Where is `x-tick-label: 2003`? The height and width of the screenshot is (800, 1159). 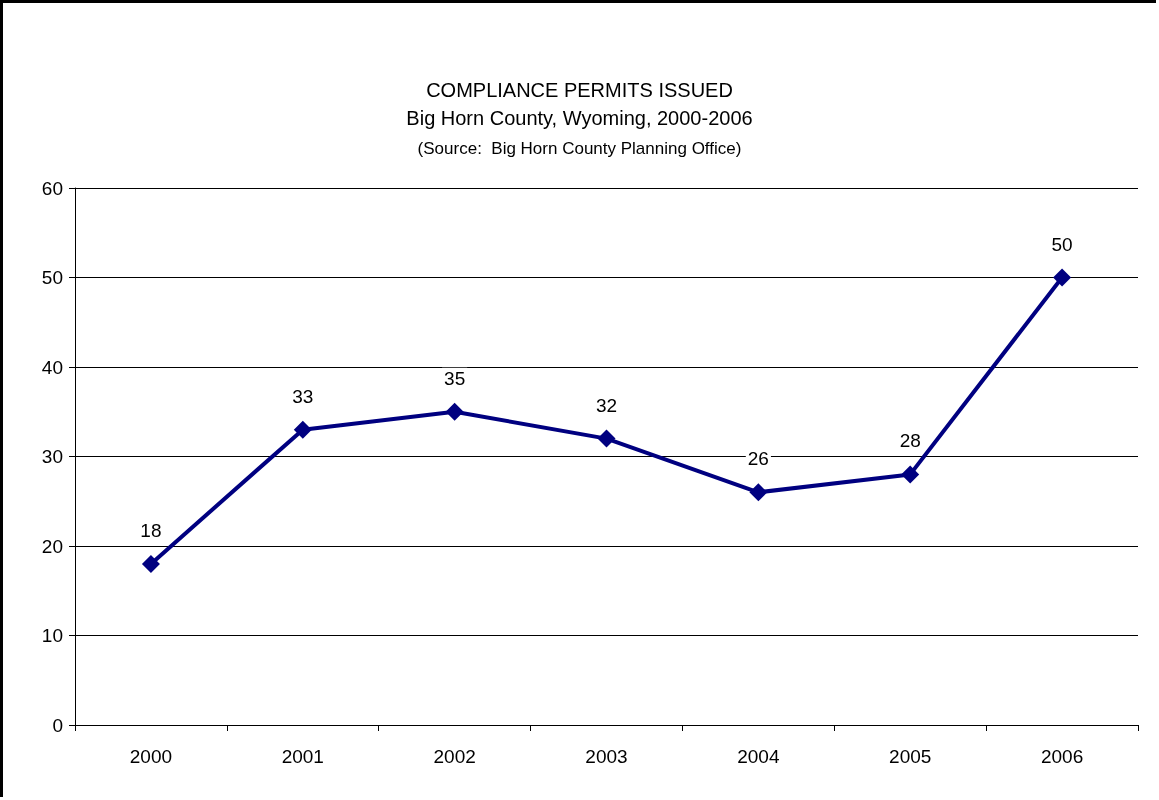 x-tick-label: 2003 is located at coordinates (606, 756).